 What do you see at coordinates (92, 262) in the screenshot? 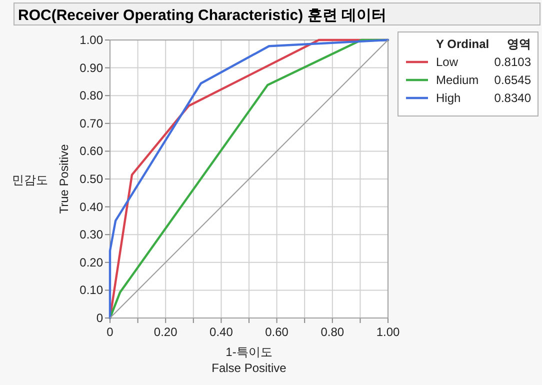
I see `y-tick-label: 0.20` at bounding box center [92, 262].